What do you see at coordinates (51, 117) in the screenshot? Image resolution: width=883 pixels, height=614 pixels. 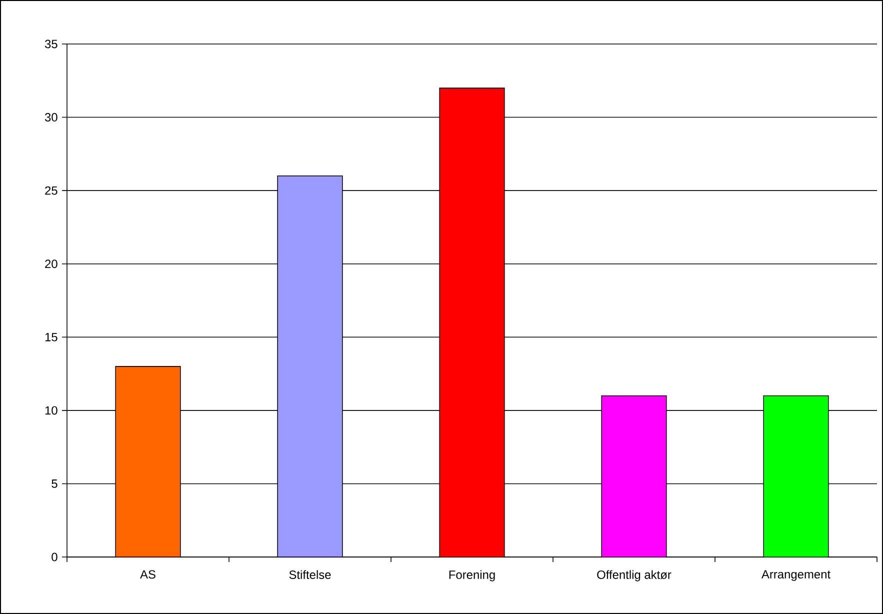 I see `y-tick-label: 30` at bounding box center [51, 117].